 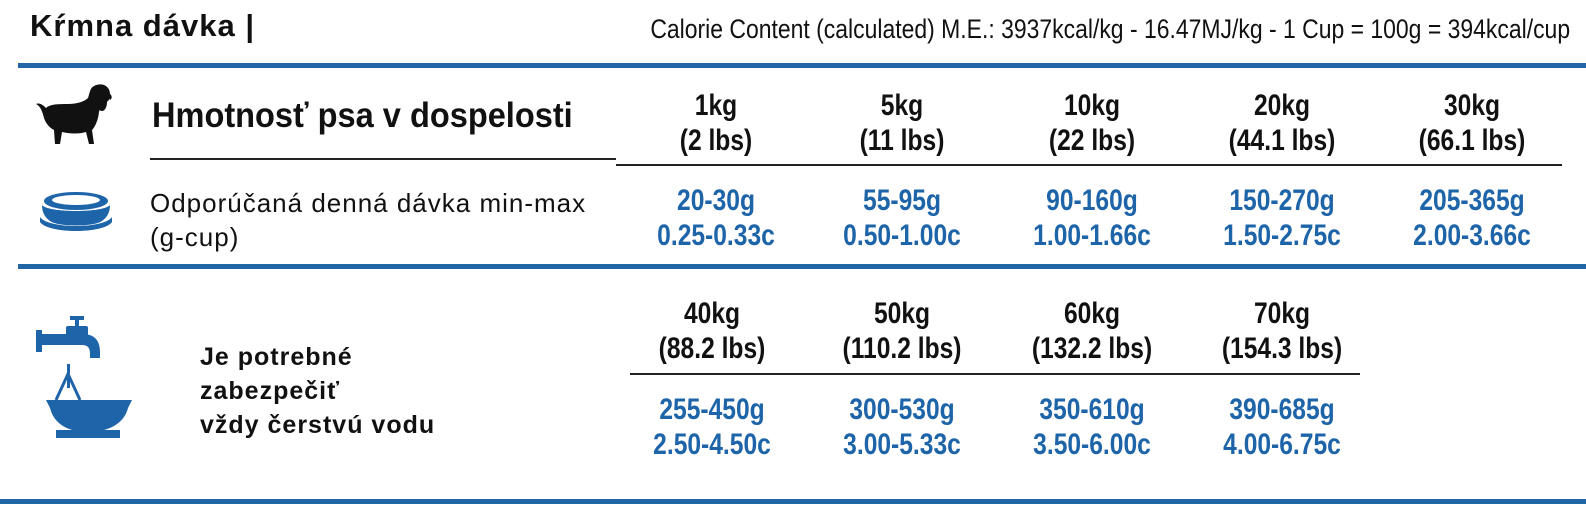 I want to click on weight-kg: 40kg, so click(x=712, y=313).